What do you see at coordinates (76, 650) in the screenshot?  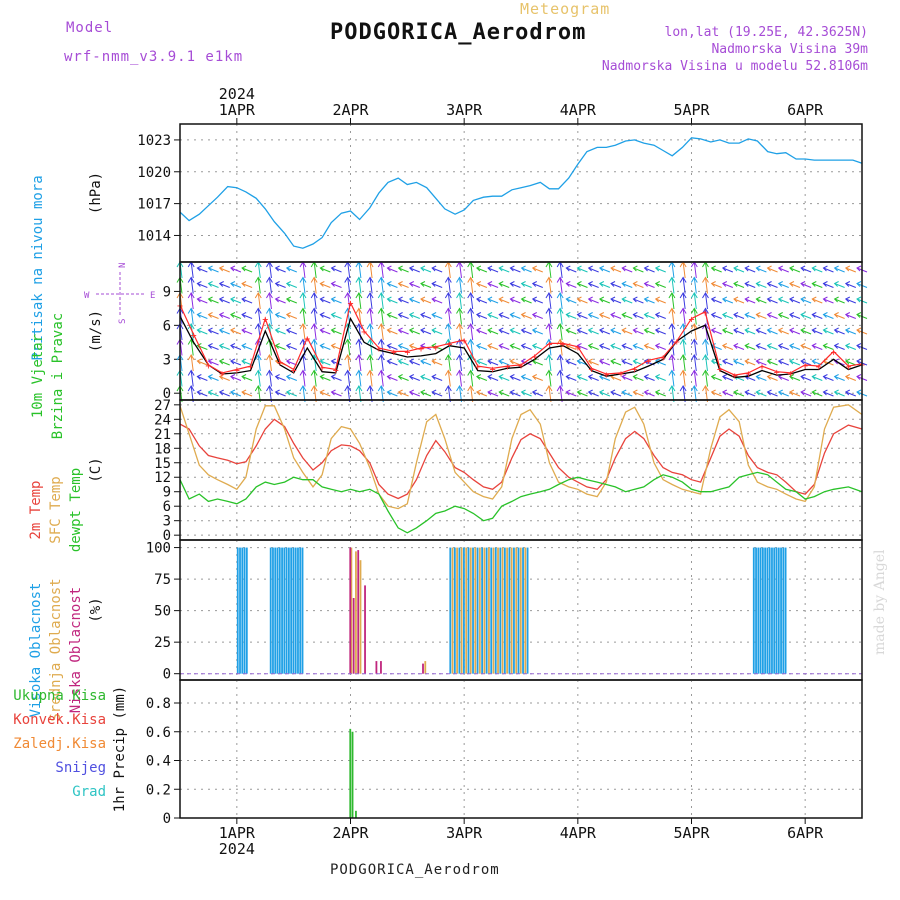 I see `y-axis-label: Niska Oblacnost` at bounding box center [76, 650].